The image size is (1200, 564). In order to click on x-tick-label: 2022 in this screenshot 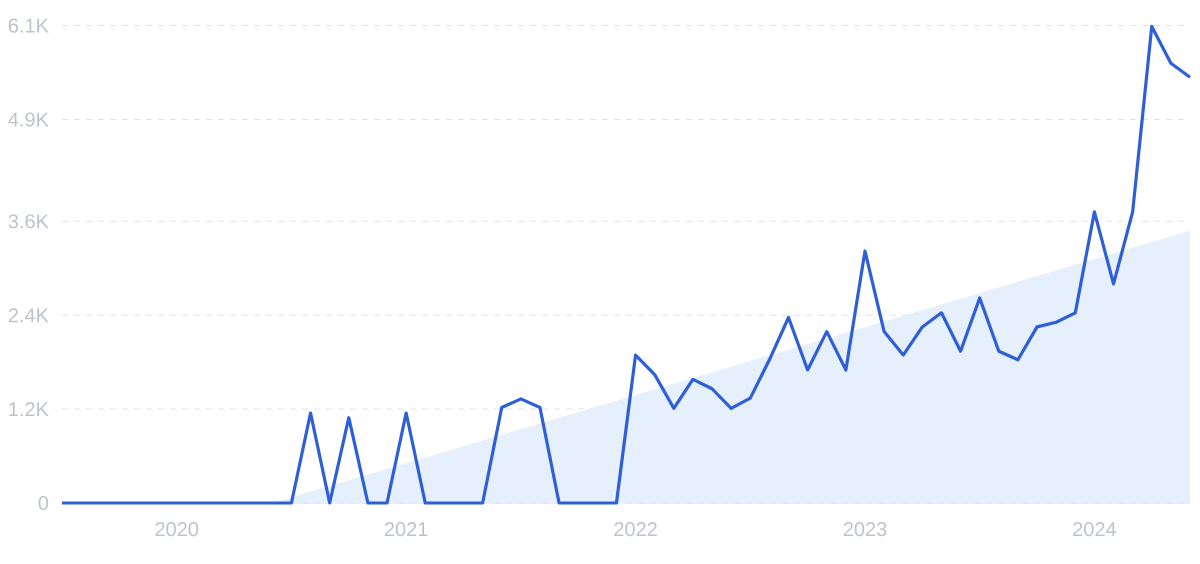, I will do `click(635, 529)`.